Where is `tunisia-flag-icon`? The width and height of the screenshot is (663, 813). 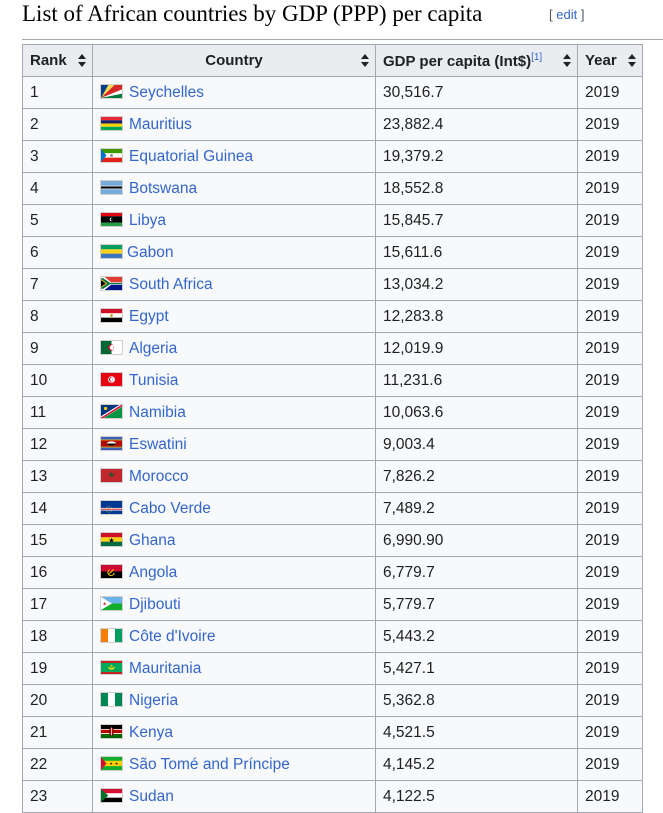
tunisia-flag-icon is located at coordinates (111, 379).